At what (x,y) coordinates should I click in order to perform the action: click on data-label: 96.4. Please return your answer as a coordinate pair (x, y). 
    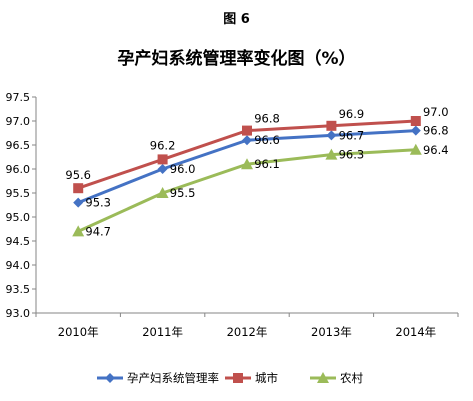
    Looking at the image, I should click on (436, 150).